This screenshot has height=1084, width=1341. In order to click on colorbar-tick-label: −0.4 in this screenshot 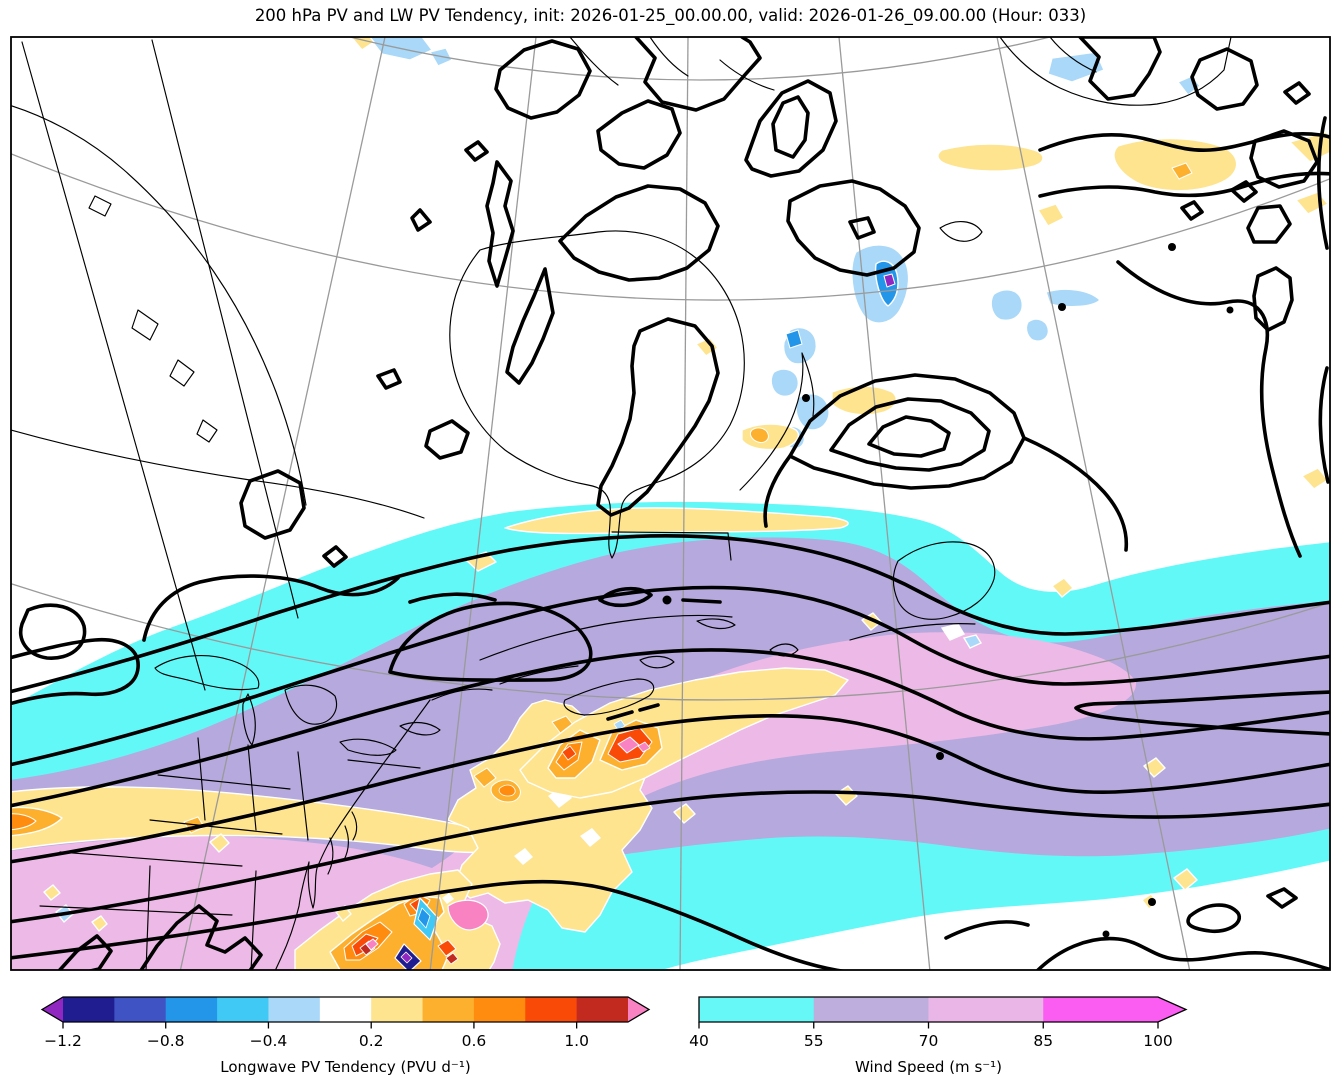, I will do `click(269, 1041)`.